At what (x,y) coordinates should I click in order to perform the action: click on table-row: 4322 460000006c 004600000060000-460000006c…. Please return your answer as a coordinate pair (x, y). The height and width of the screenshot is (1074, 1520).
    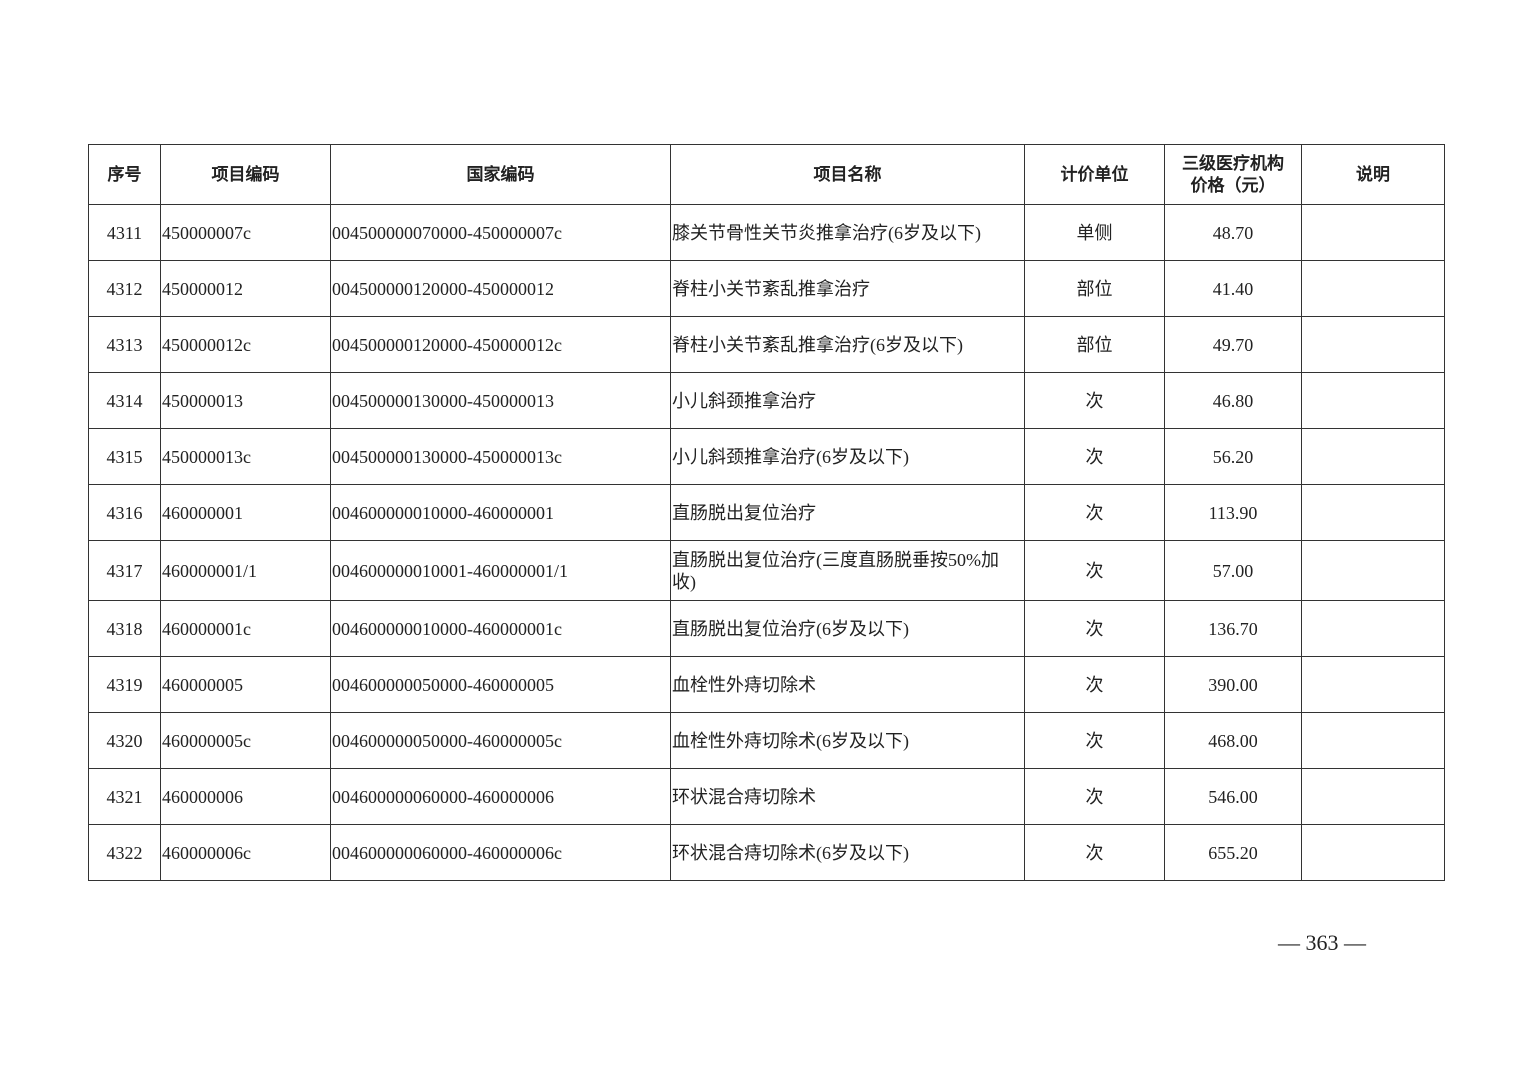
    Looking at the image, I should click on (766, 852).